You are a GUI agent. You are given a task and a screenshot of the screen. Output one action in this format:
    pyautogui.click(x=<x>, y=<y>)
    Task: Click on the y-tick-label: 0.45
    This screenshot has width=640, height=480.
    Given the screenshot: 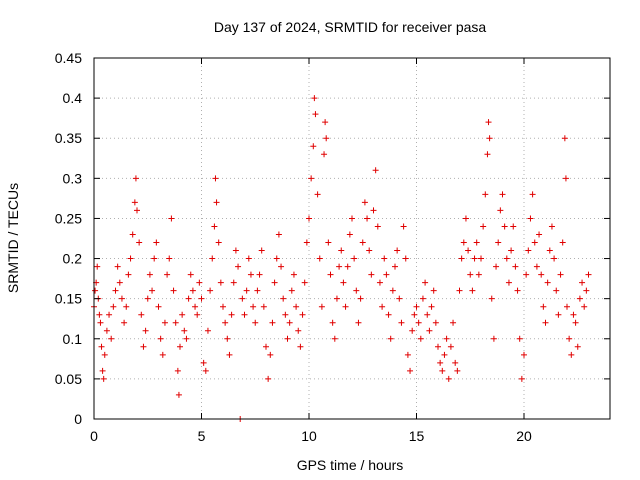 What is the action you would take?
    pyautogui.click(x=68, y=58)
    